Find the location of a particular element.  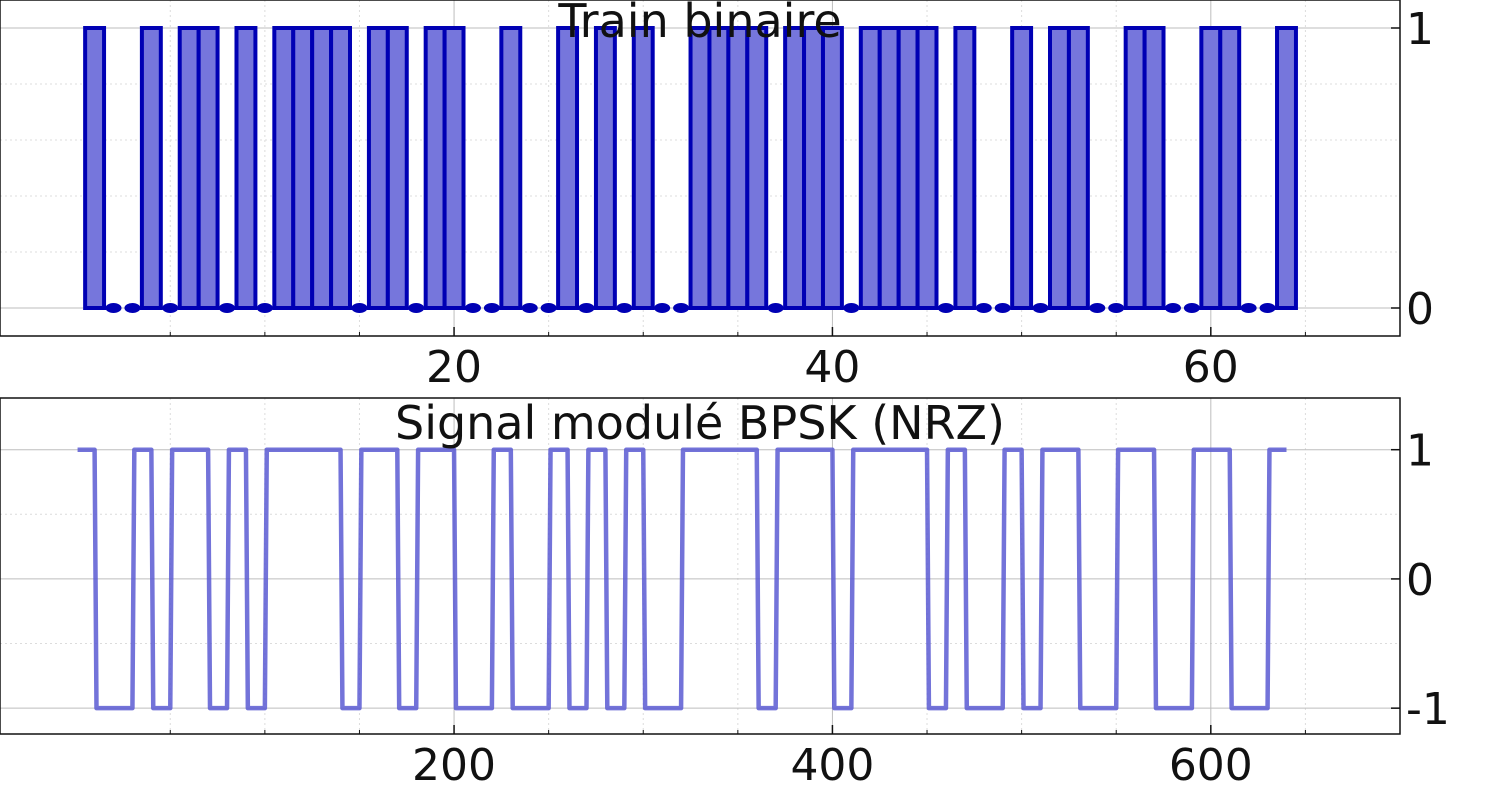

bpsk-signal-y-ticks: -1 0 1 is located at coordinates (1420, 580).